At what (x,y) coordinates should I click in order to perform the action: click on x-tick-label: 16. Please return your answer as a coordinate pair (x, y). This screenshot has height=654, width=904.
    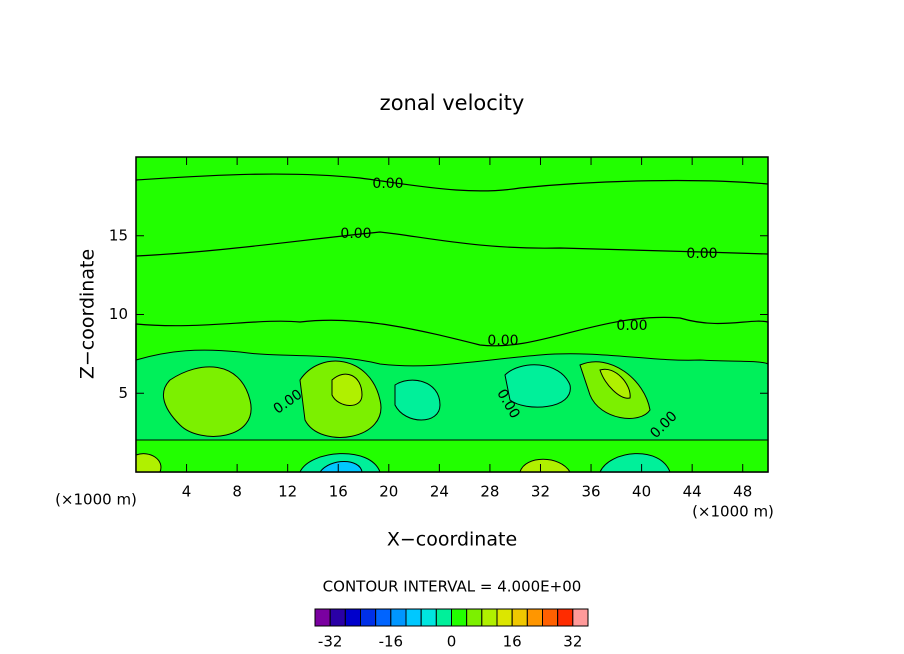
    Looking at the image, I should click on (338, 492).